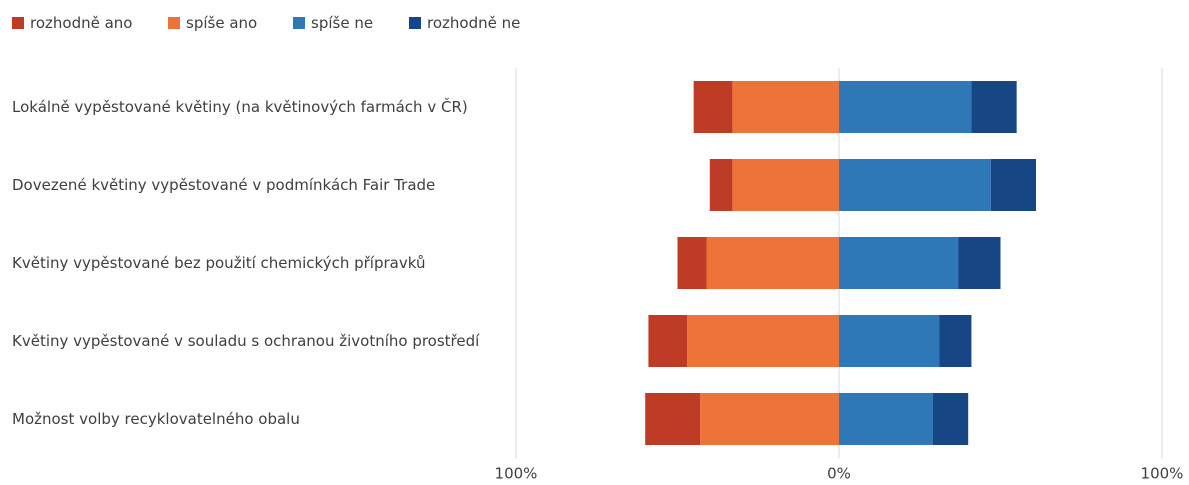  What do you see at coordinates (81, 23) in the screenshot?
I see `legend-label: rozhodně ano` at bounding box center [81, 23].